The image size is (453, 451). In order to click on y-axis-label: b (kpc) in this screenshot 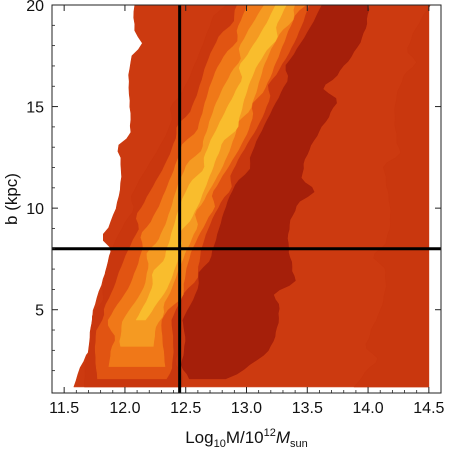, I will do `click(11, 199)`.